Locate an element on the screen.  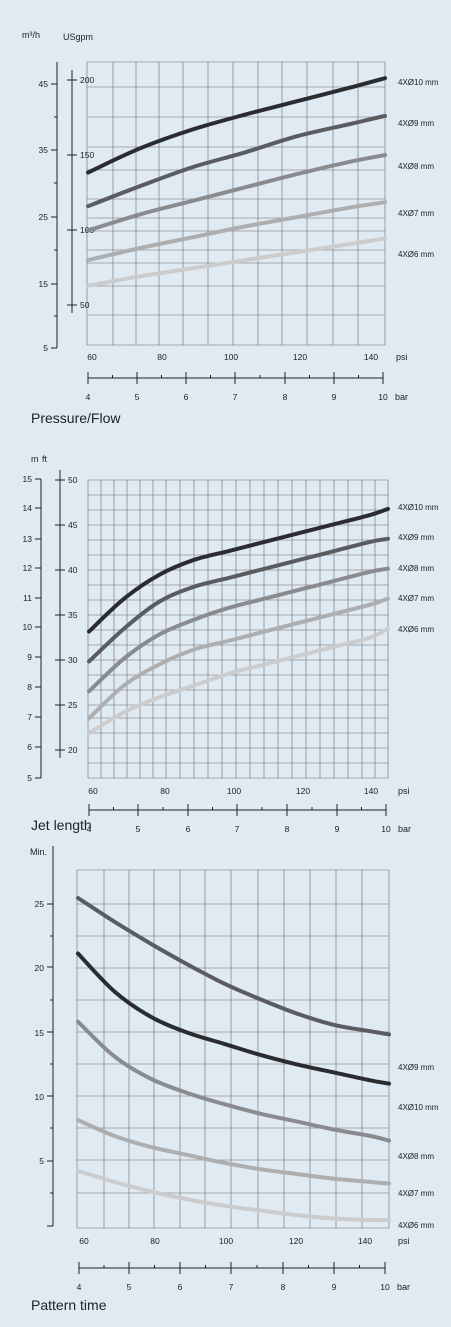
secondary-axis-unit: ft is located at coordinates (45, 459).